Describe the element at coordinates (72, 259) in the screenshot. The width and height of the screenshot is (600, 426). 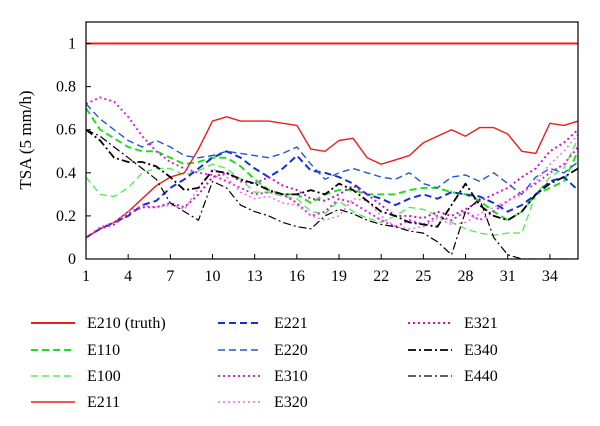
I see `y-tick-label: 0` at that location.